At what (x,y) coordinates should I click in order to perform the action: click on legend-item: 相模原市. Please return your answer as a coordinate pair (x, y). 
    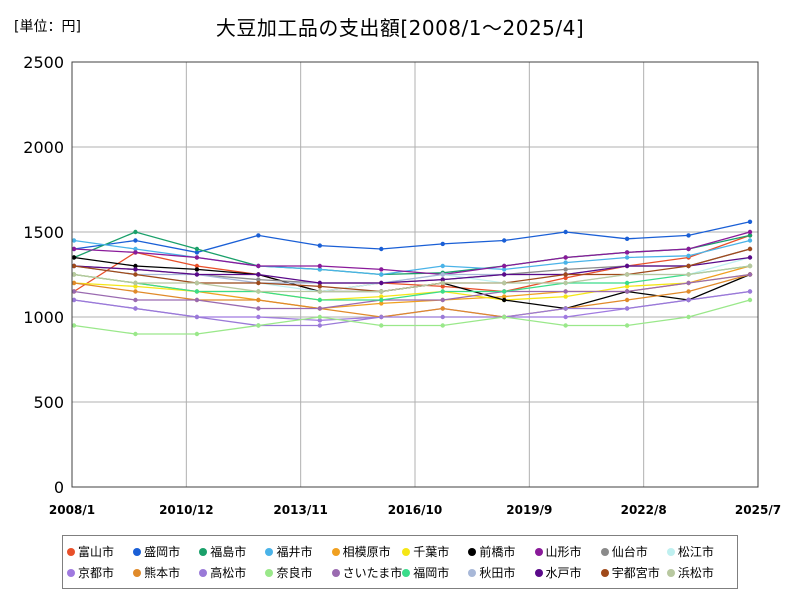
    Looking at the image, I should click on (367, 551).